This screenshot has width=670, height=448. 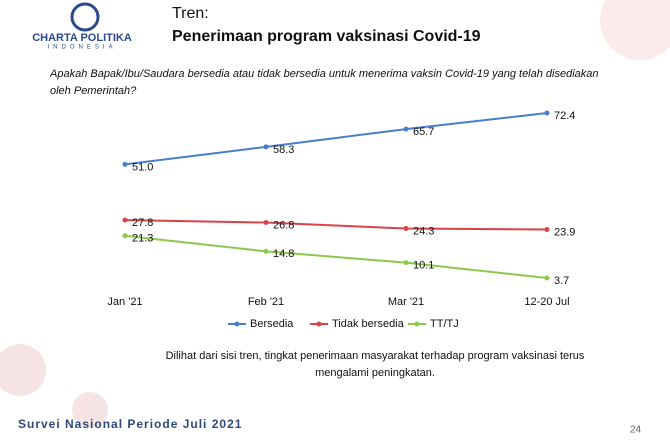 What do you see at coordinates (142, 167) in the screenshot?
I see `value-label: 51.0` at bounding box center [142, 167].